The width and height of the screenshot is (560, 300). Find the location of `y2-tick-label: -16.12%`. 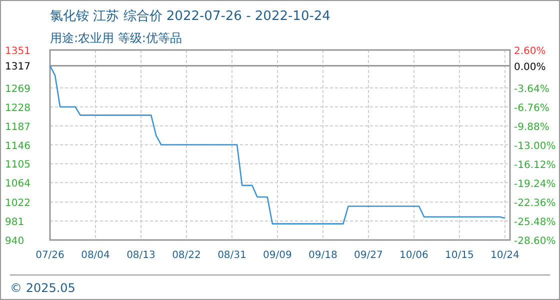

y2-tick-label: -16.12% is located at coordinates (535, 165).